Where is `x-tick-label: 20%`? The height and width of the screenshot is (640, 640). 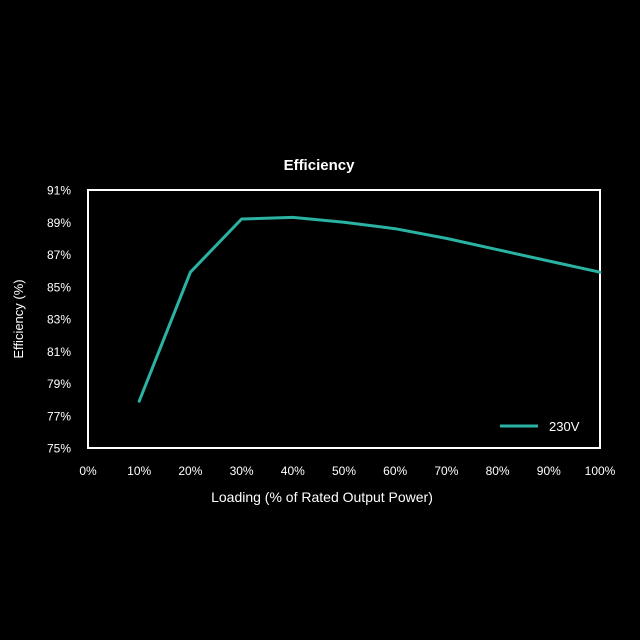
x-tick-label: 20% is located at coordinates (190, 471).